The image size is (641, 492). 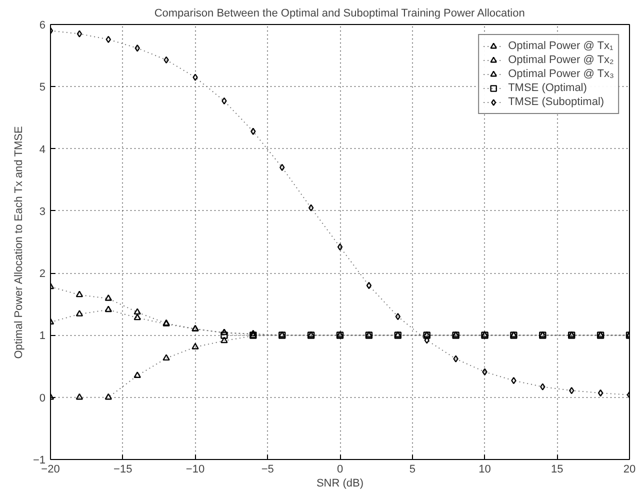 I want to click on y-tick-label: 5, so click(x=42, y=88).